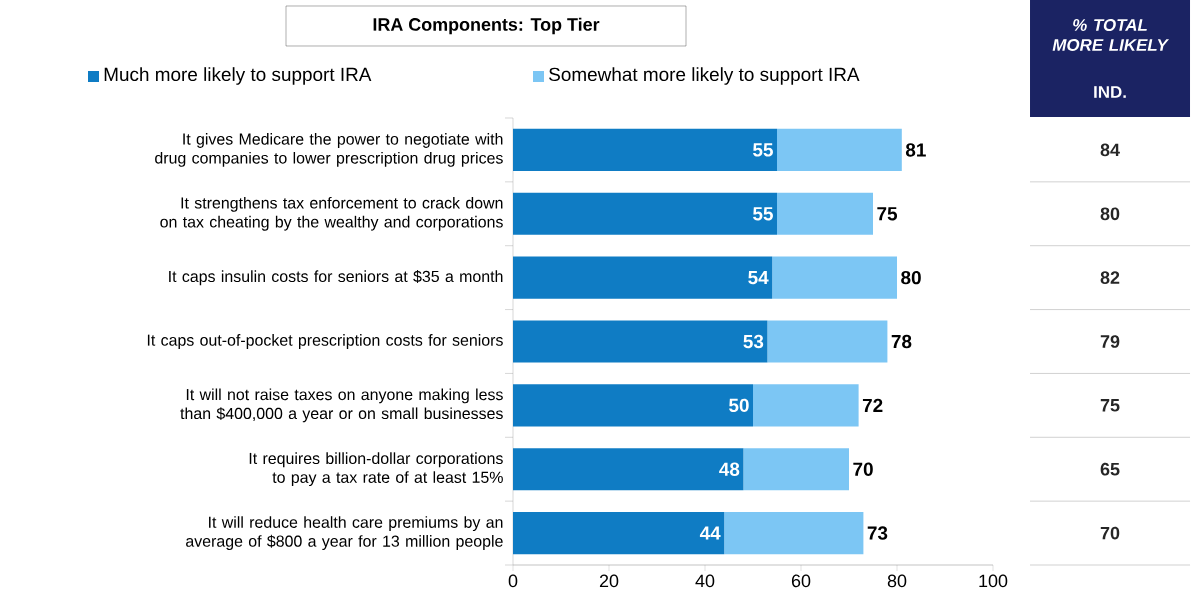 Image resolution: width=1199 pixels, height=609 pixels. What do you see at coordinates (1111, 35) in the screenshot?
I see `text: % TOTAL MORE LIKELY` at bounding box center [1111, 35].